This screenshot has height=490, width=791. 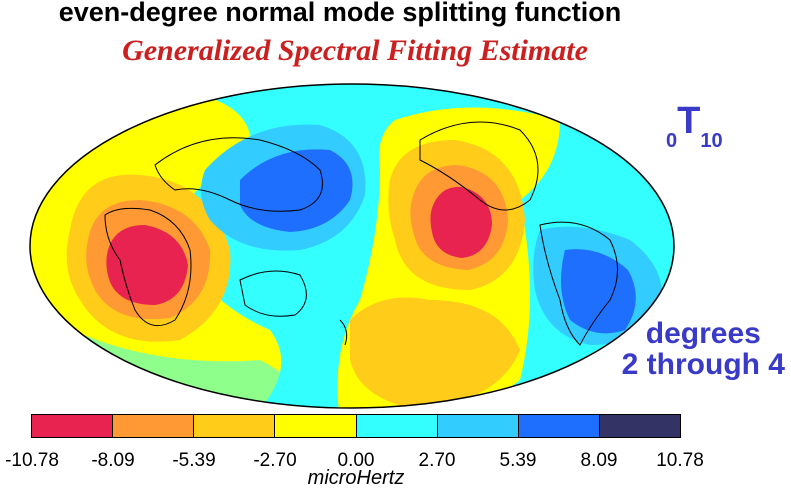 What do you see at coordinates (343, 332) in the screenshot?
I see `coast-new-zealand` at bounding box center [343, 332].